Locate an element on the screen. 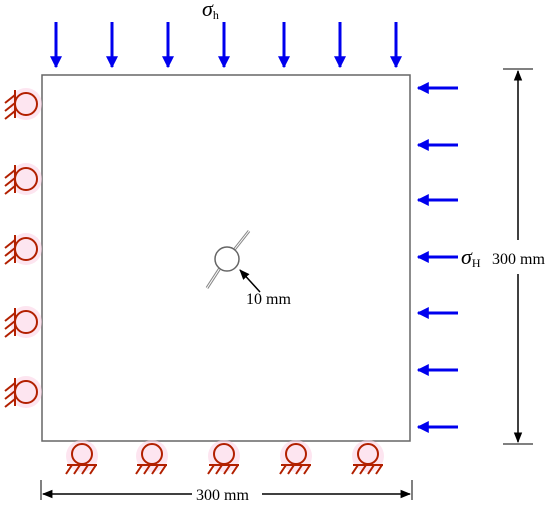  hole-pointer-arrow is located at coordinates (250, 281).